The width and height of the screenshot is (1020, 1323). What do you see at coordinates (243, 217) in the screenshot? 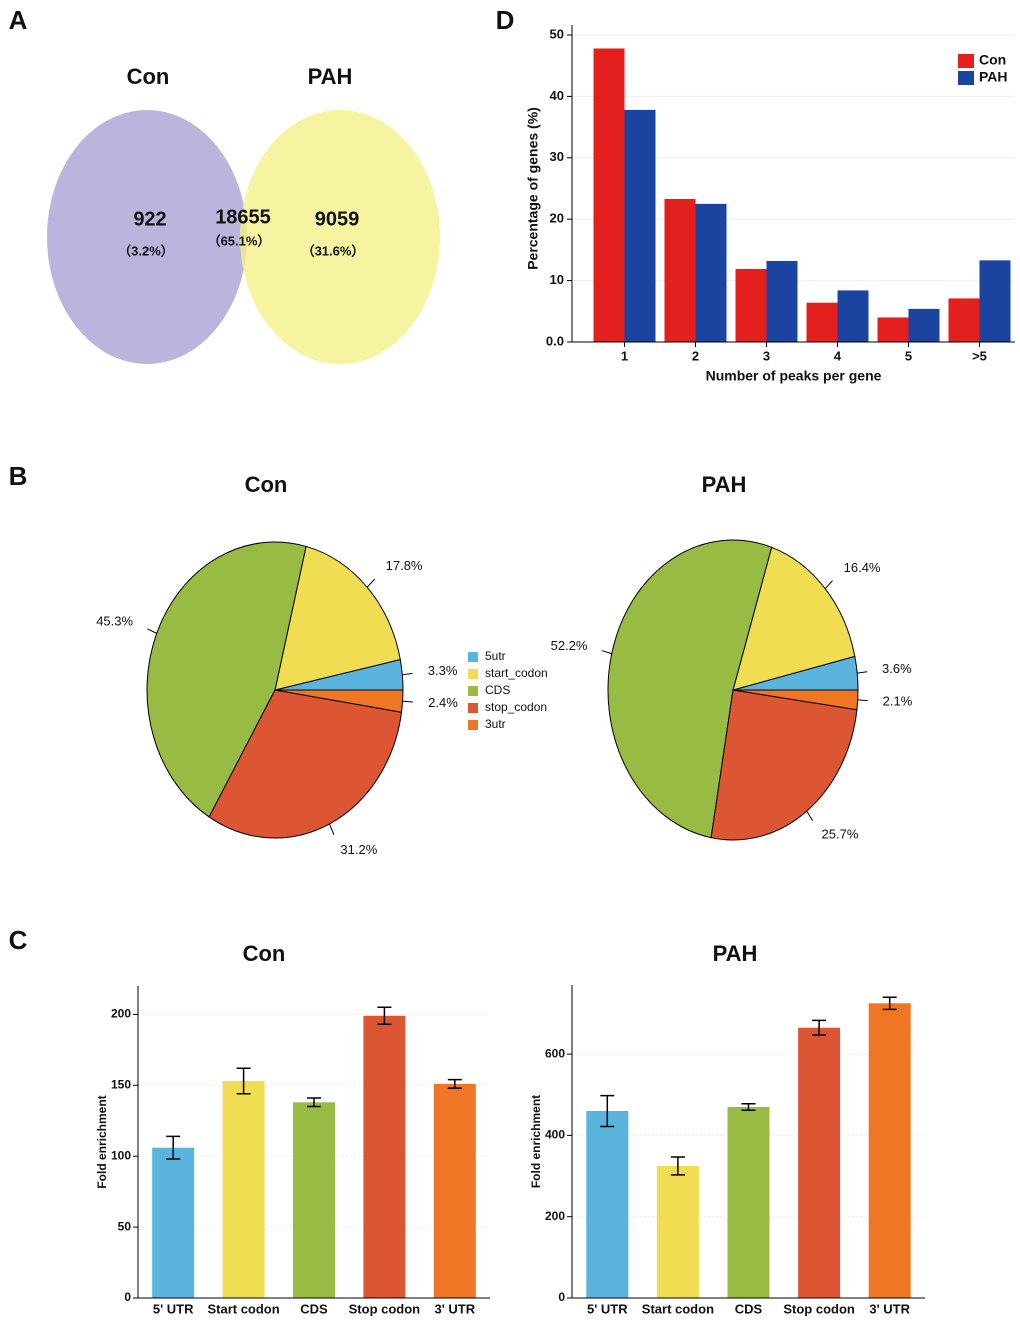
I see `region-count: 18655` at bounding box center [243, 217].